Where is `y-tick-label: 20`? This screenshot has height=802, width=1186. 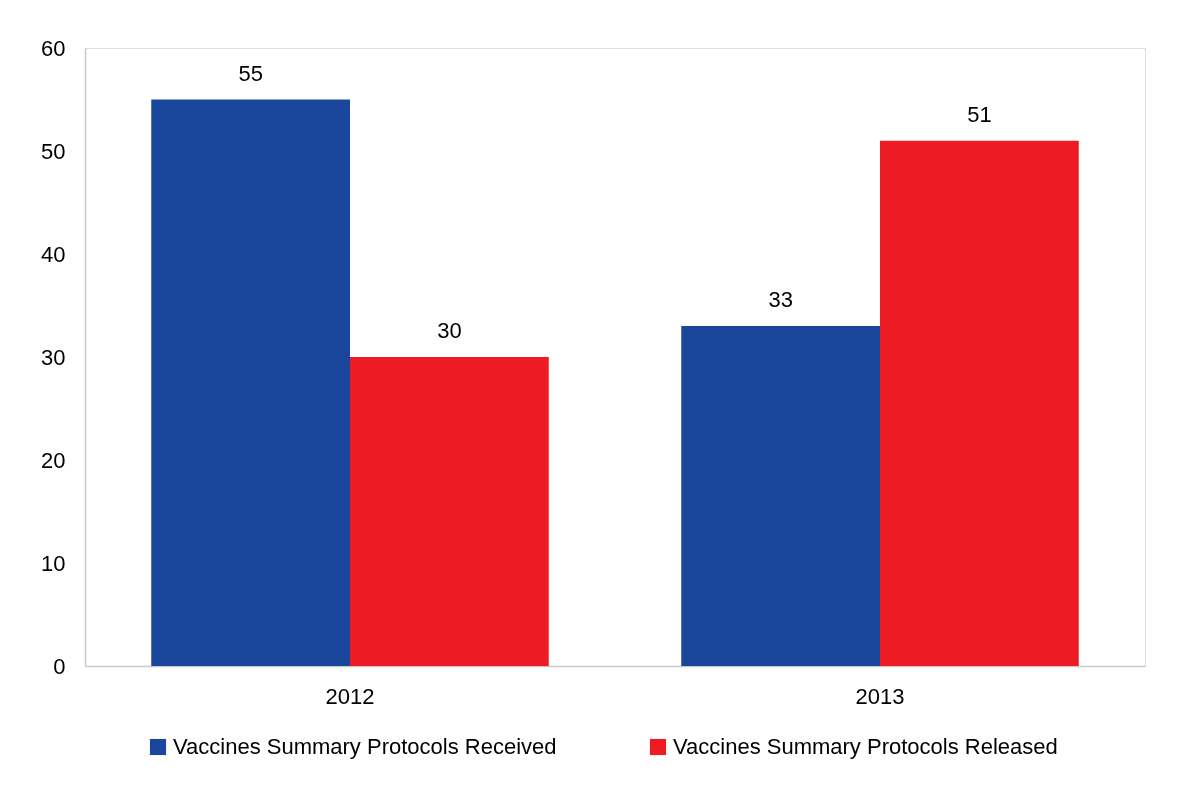 y-tick-label: 20 is located at coordinates (53, 460).